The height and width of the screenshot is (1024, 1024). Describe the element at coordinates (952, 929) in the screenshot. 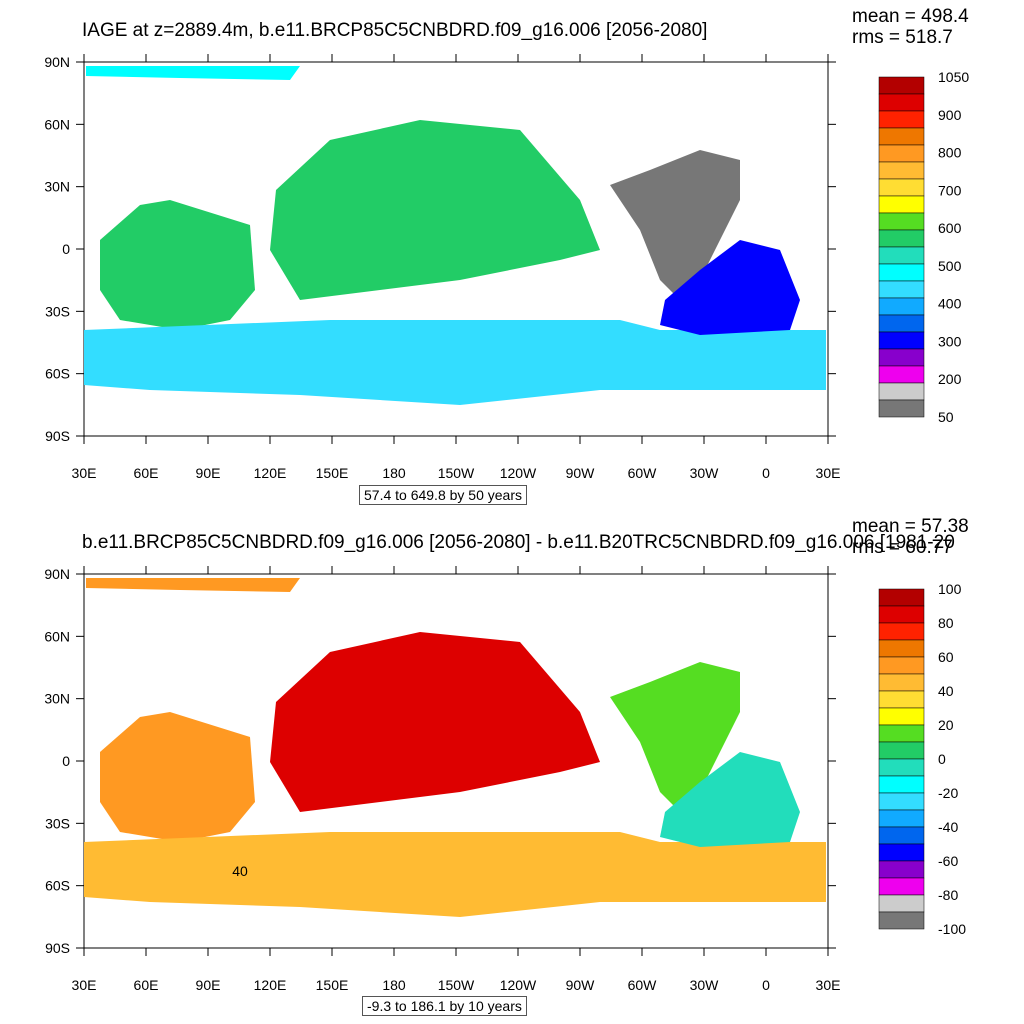

I see `colorbar-label: -100` at that location.